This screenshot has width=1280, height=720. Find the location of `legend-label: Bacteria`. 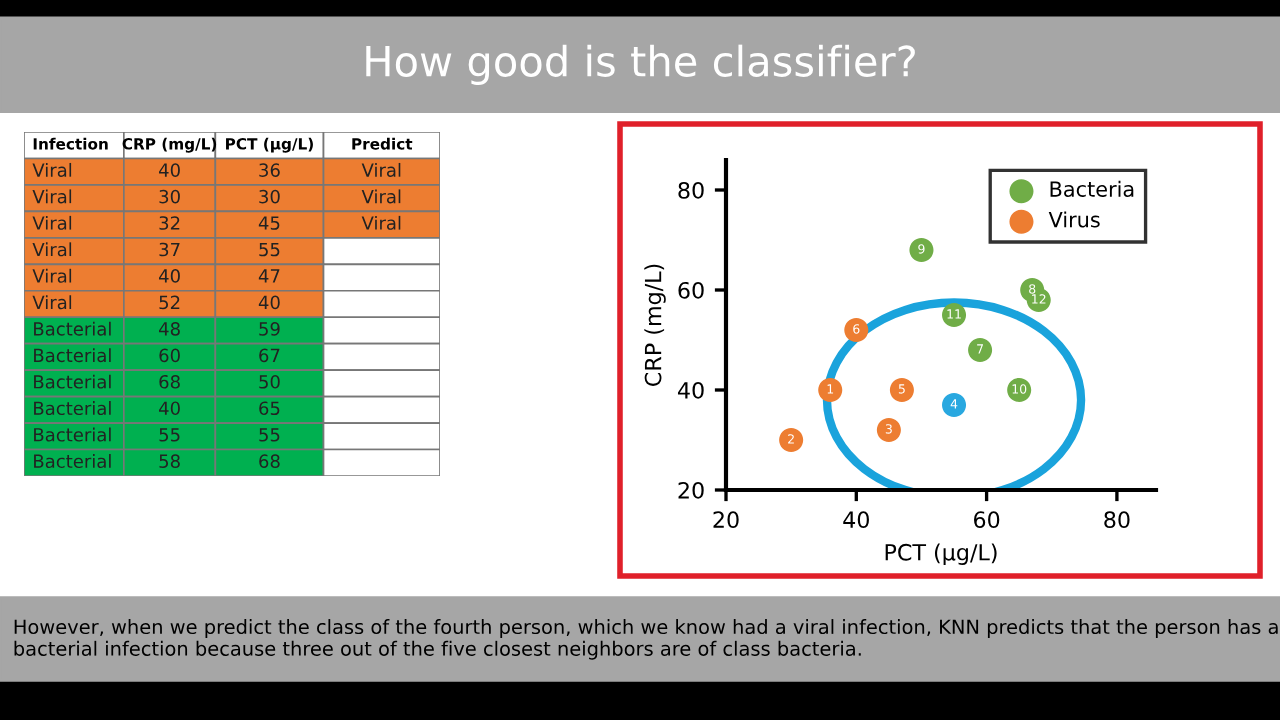

legend-label: Bacteria is located at coordinates (1092, 188).